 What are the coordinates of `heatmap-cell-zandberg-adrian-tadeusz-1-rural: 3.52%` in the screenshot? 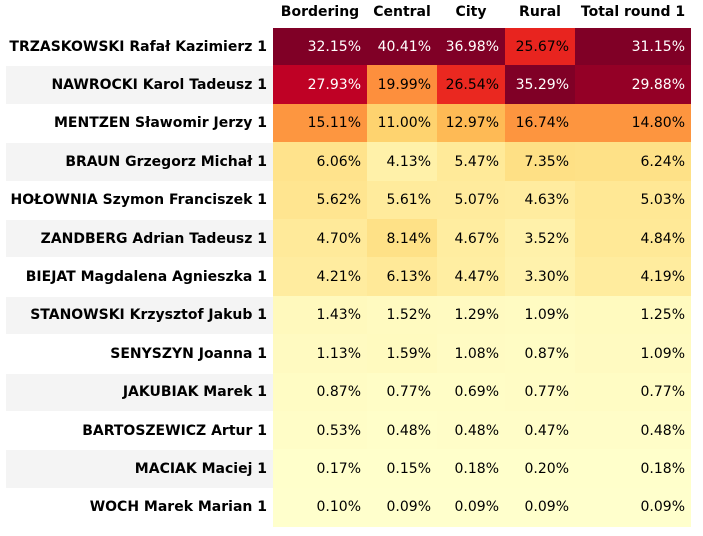 It's located at (540, 239).